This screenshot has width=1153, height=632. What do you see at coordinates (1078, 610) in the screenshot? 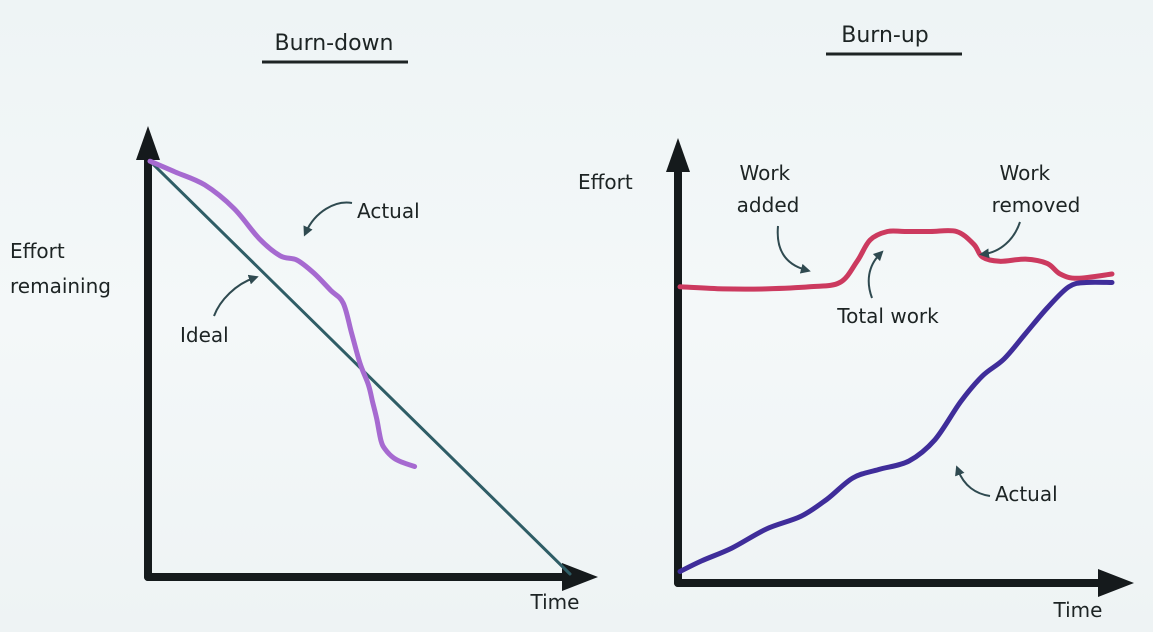
I see `burn-up-x-label: Time` at bounding box center [1078, 610].